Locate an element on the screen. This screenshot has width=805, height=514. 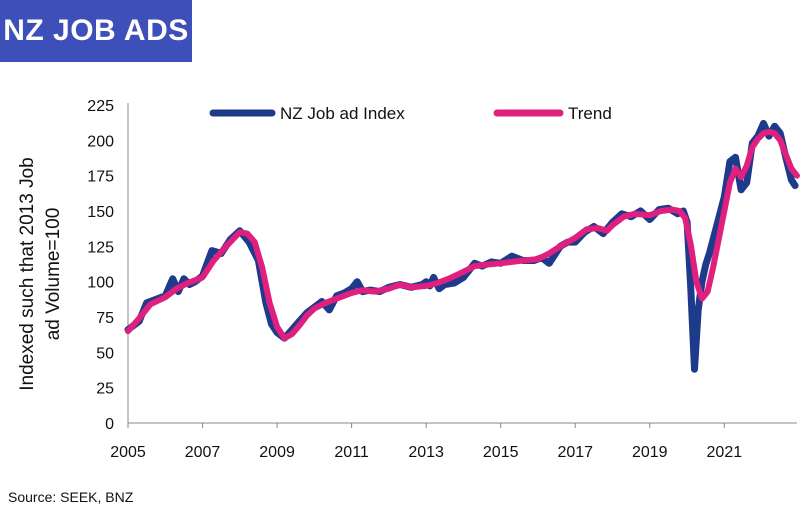
legend-label: Trend is located at coordinates (590, 113).